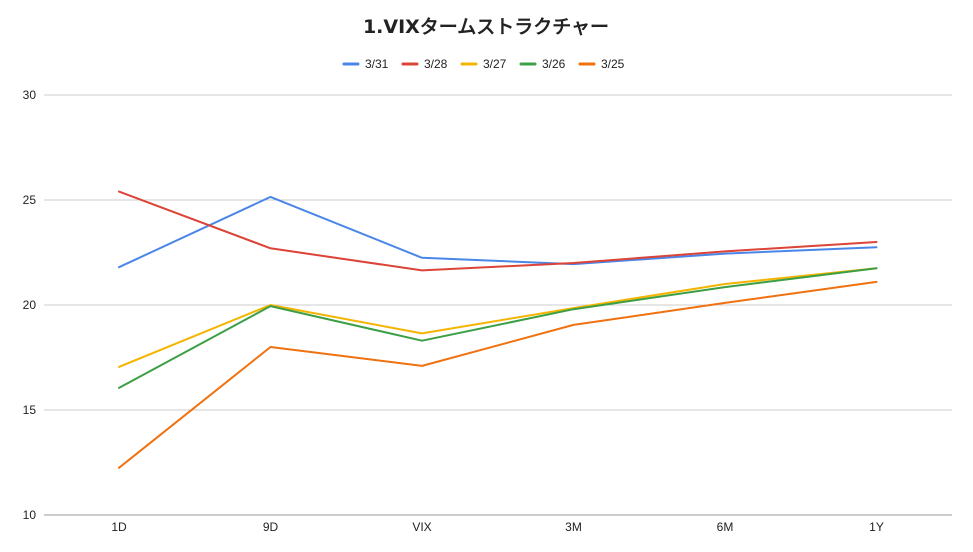 Image resolution: width=973 pixels, height=552 pixels. I want to click on x-tick-label: VIX, so click(421, 527).